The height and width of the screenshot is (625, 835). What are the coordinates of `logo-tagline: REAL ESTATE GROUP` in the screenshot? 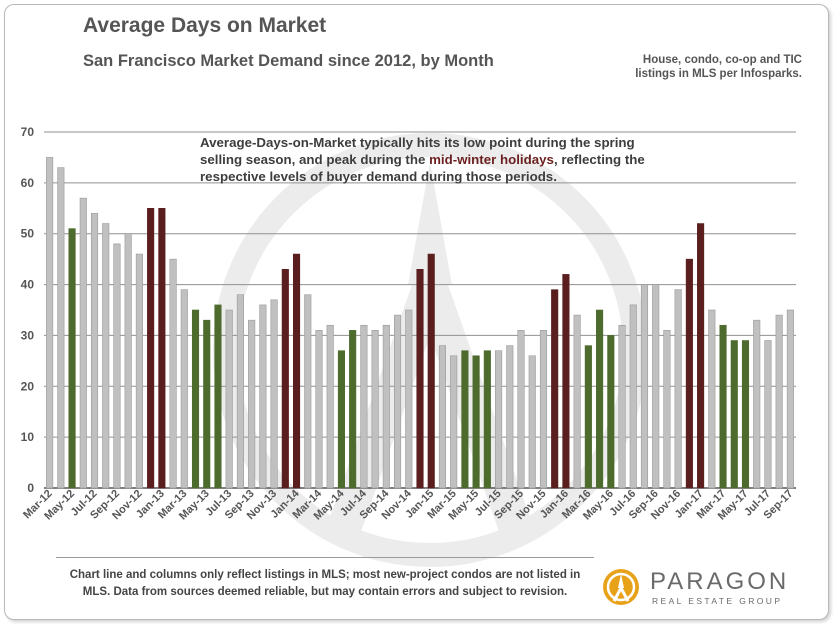 It's located at (717, 601).